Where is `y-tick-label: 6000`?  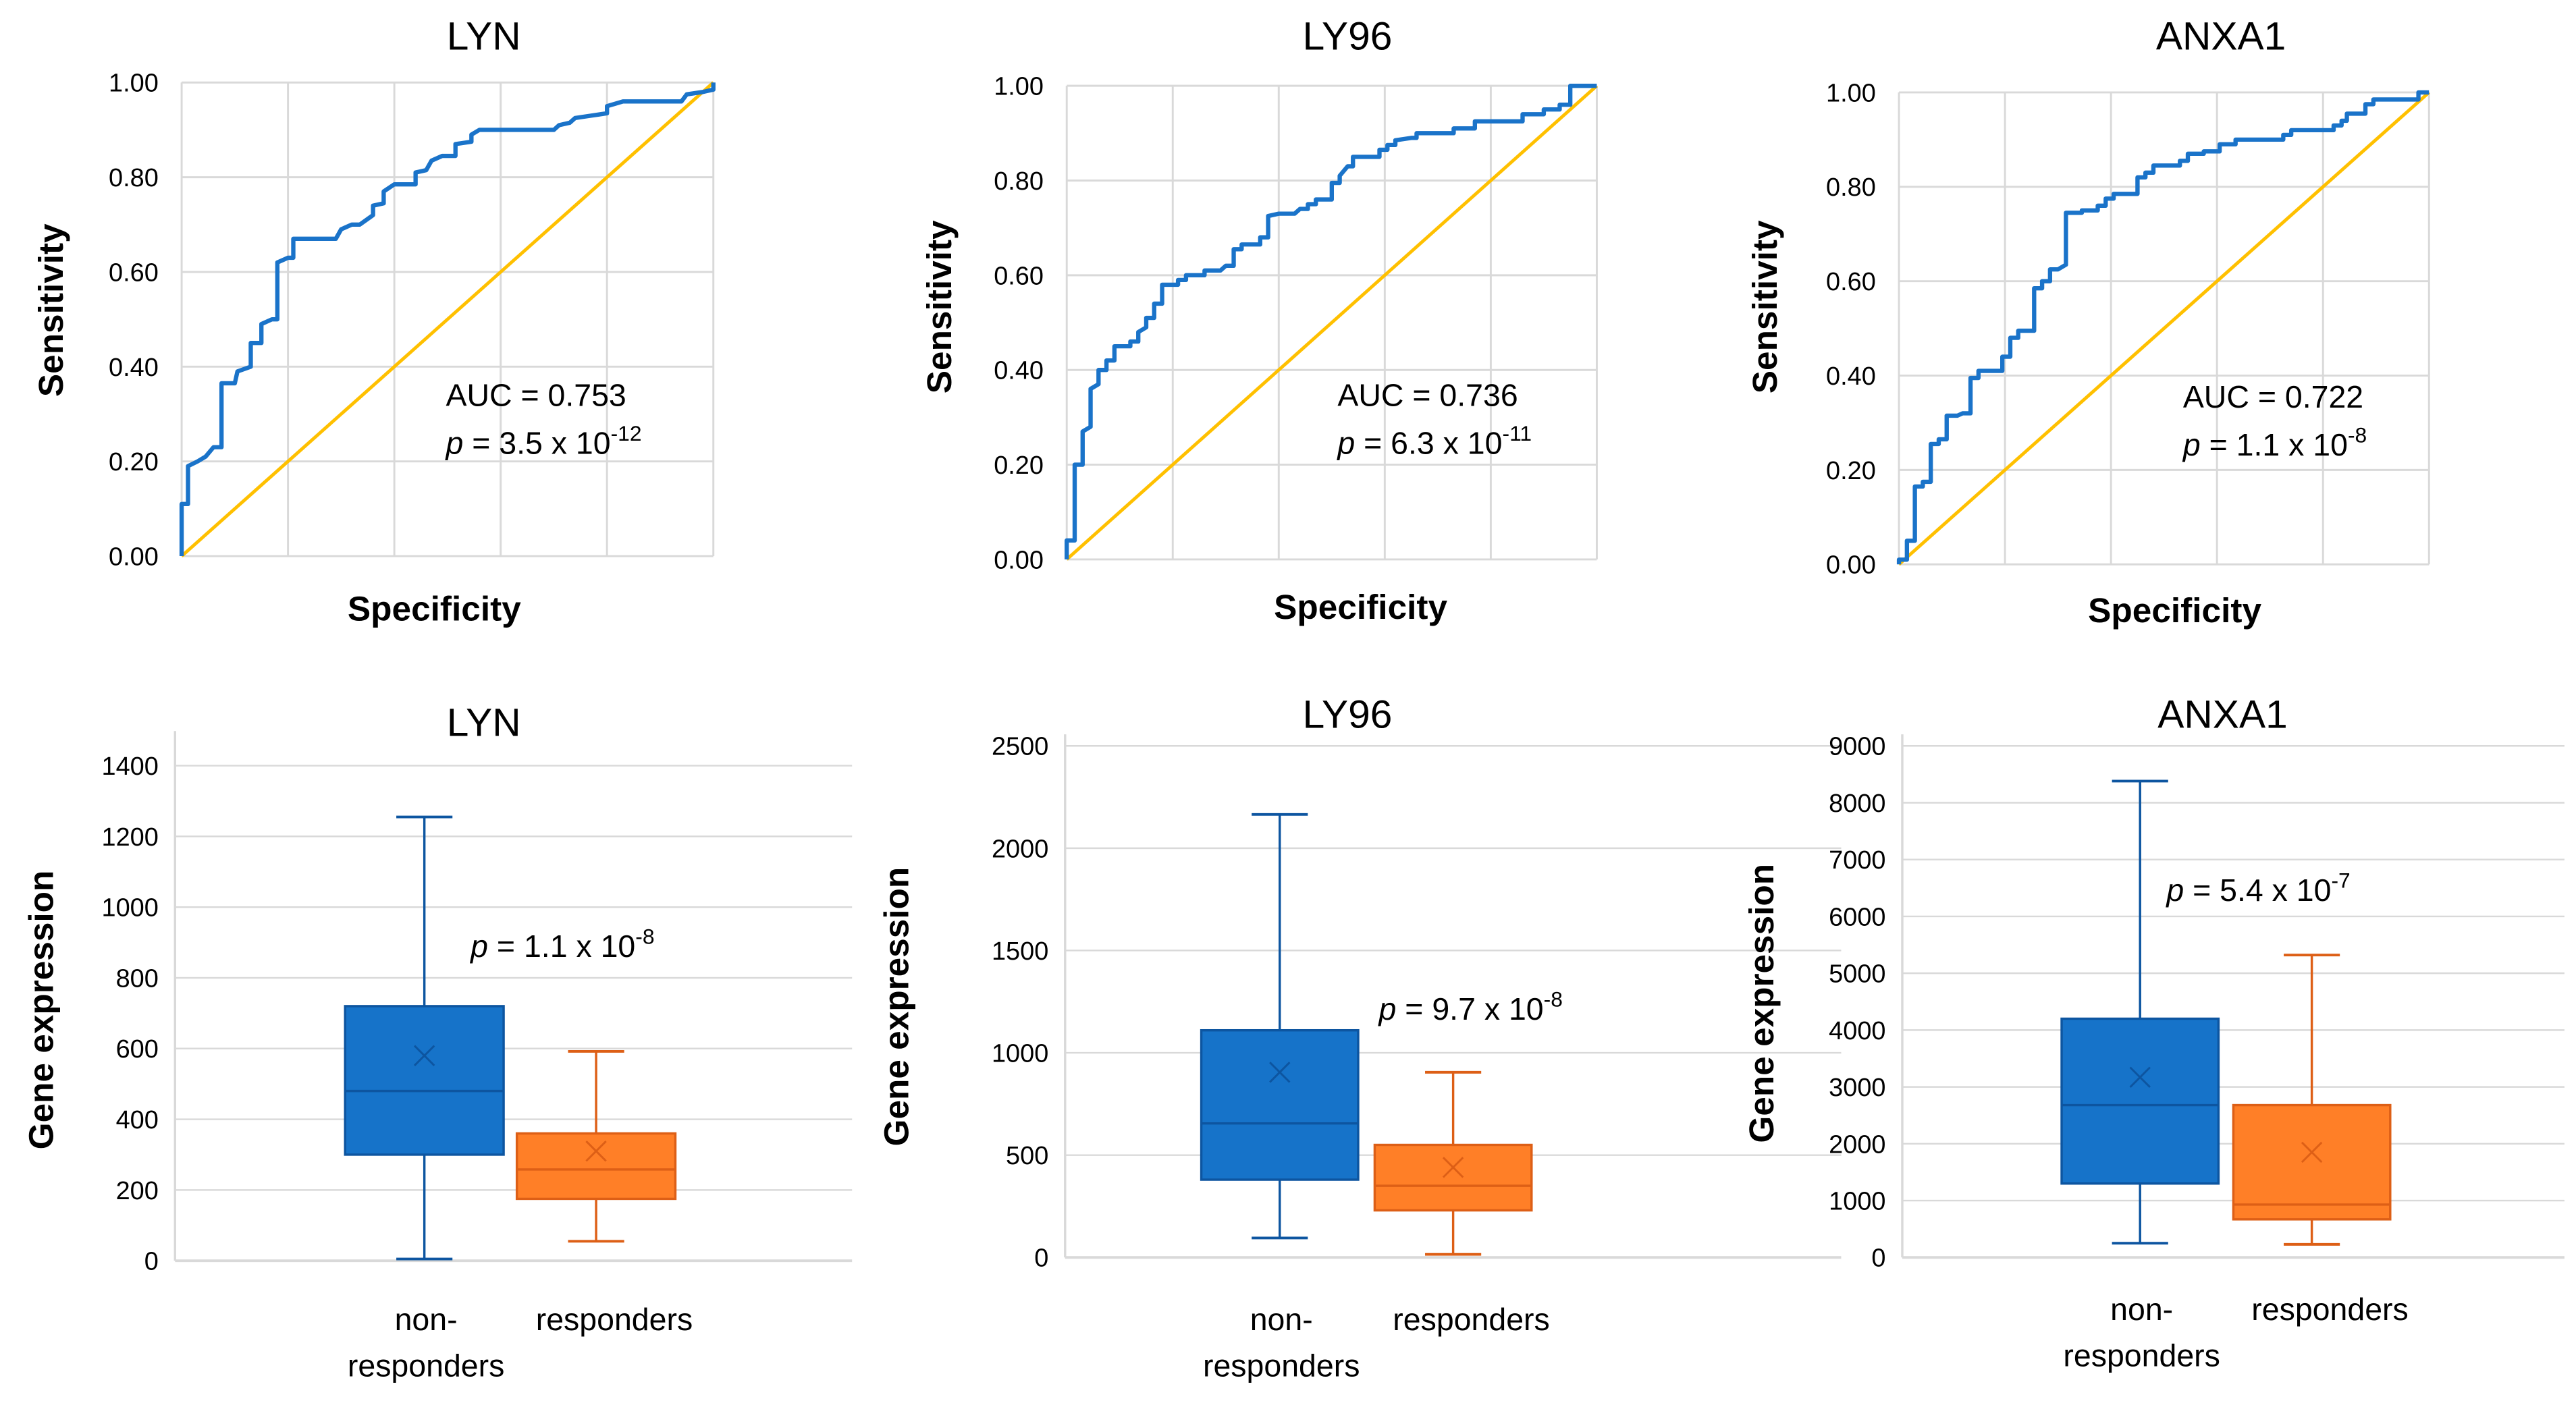
y-tick-label: 6000 is located at coordinates (1857, 917).